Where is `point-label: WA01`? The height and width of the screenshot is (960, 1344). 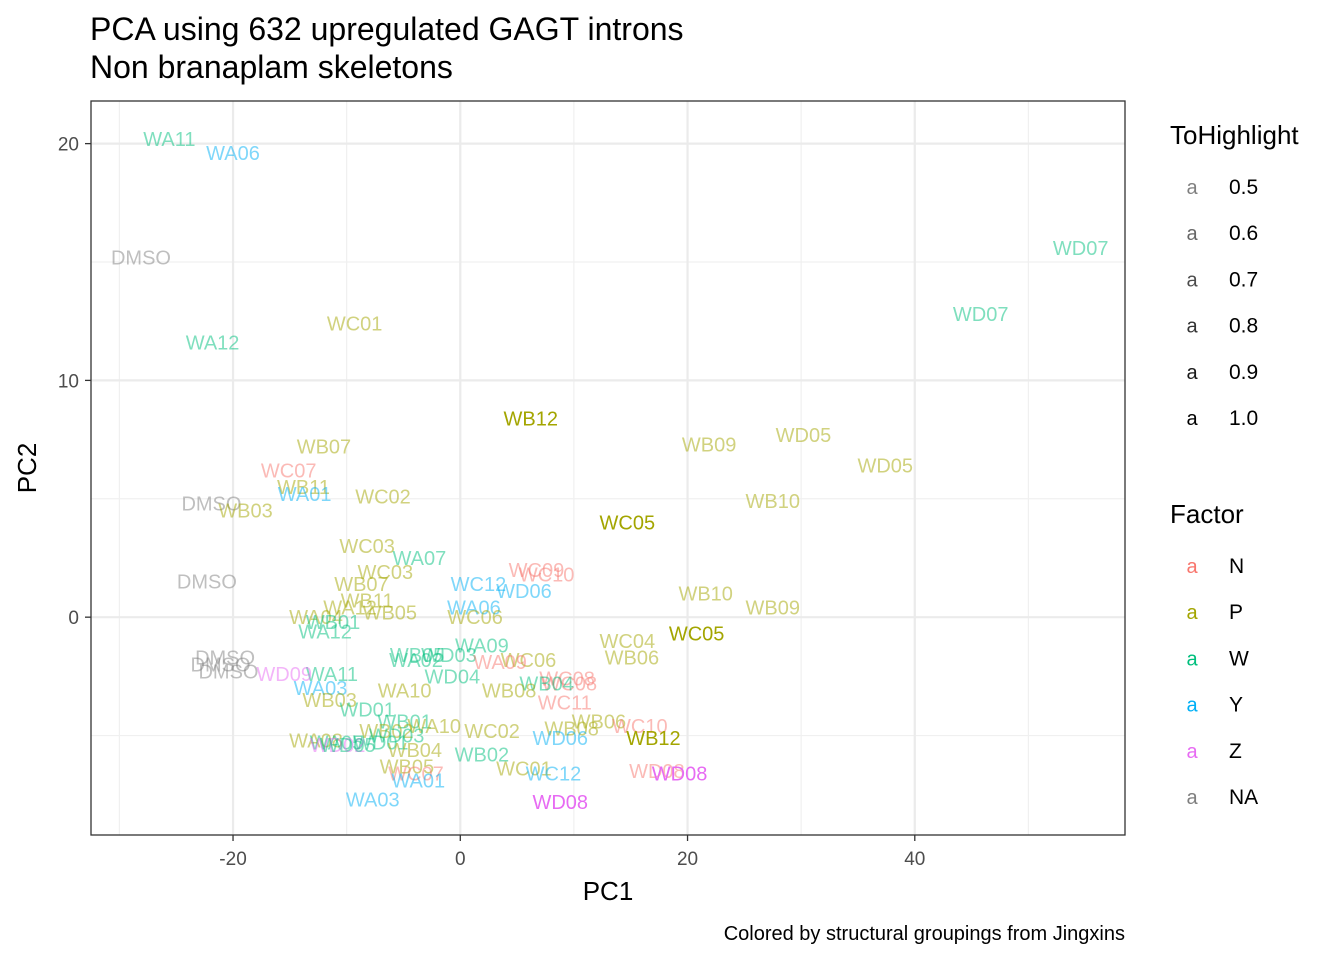 point-label: WA01 is located at coordinates (305, 495).